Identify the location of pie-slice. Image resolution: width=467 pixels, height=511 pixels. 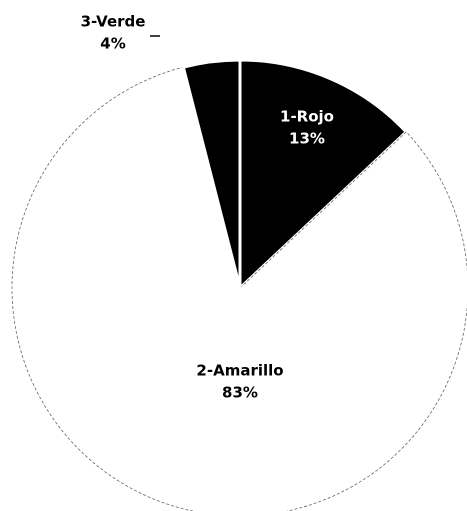
(211, 173).